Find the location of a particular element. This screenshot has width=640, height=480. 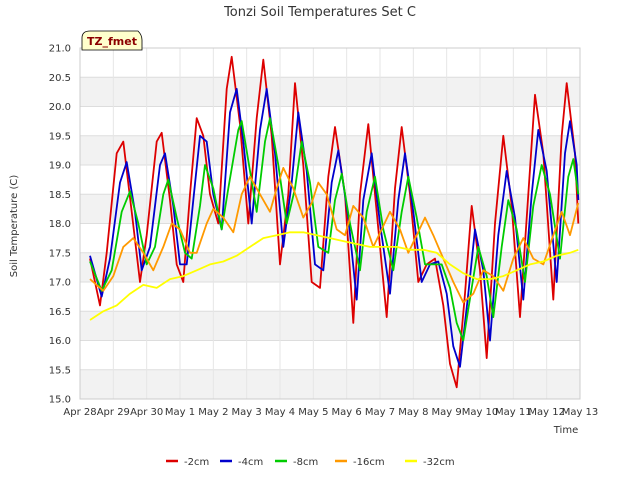

x-tick-label: May 12 is located at coordinates (546, 412).